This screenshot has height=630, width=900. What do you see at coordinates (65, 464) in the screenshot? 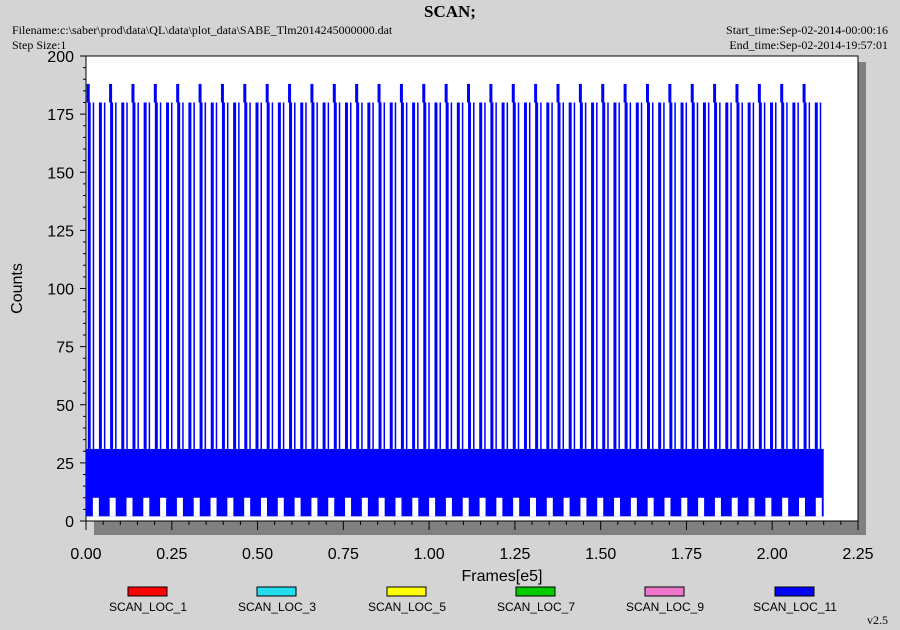
I see `y-tick-label: 25` at bounding box center [65, 464].